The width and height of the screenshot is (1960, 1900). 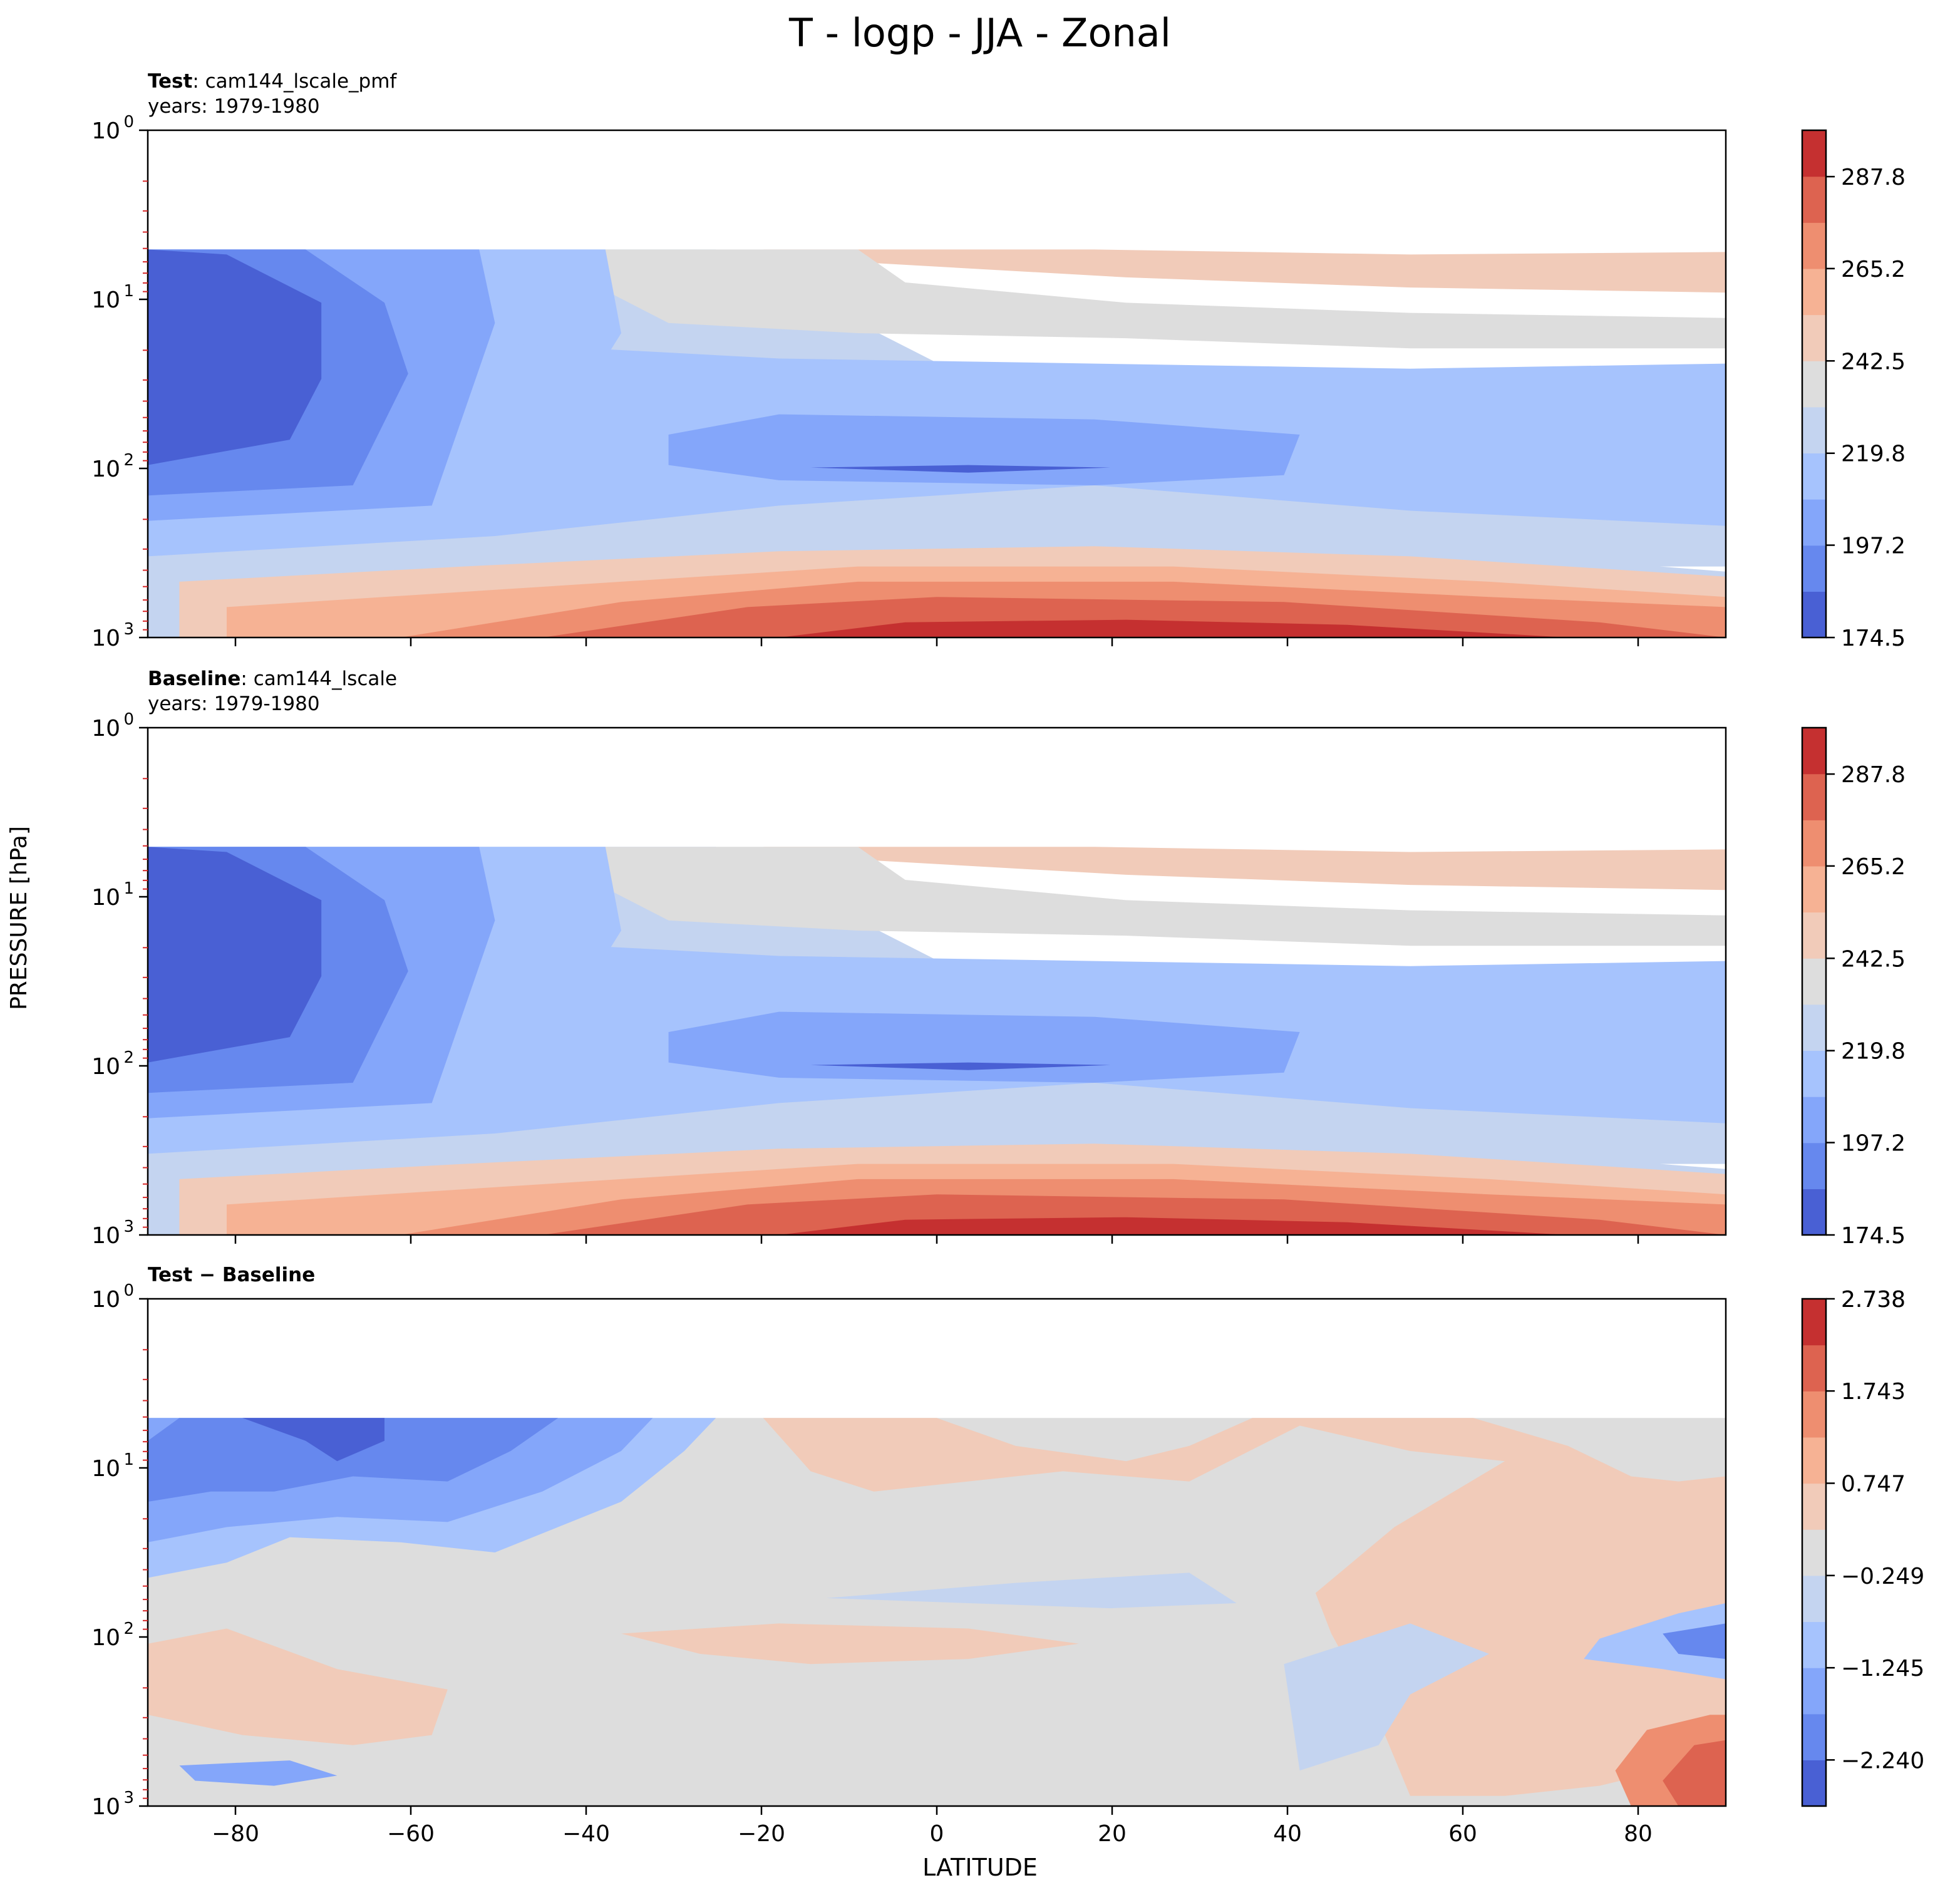 I want to click on x-tick-label: 80, so click(x=1638, y=1834).